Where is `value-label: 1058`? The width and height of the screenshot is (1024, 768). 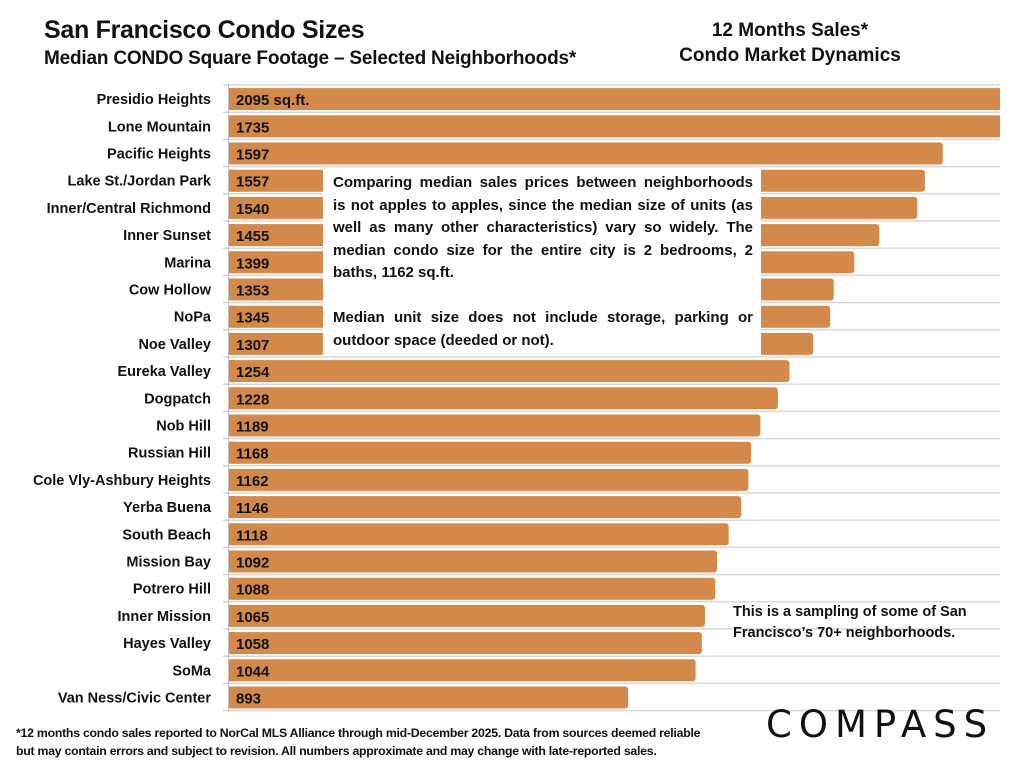
value-label: 1058 is located at coordinates (252, 644).